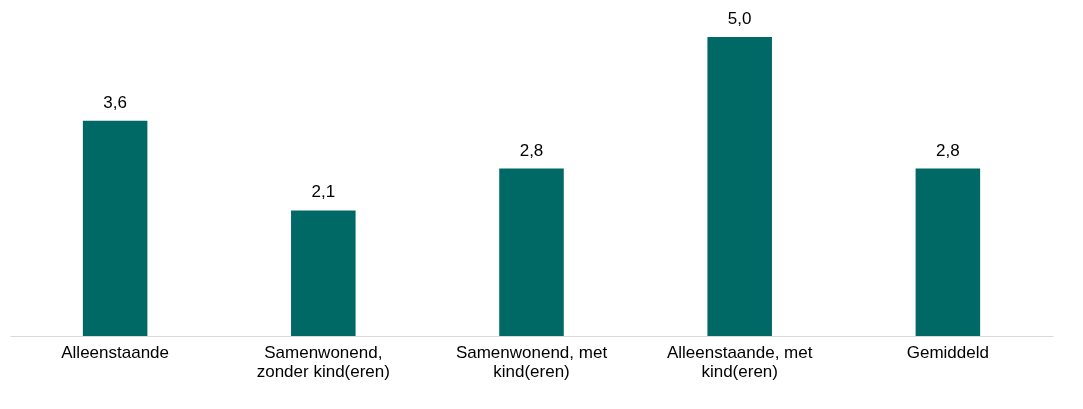  I want to click on x-tick-label: Alleenstaande, so click(115, 352).